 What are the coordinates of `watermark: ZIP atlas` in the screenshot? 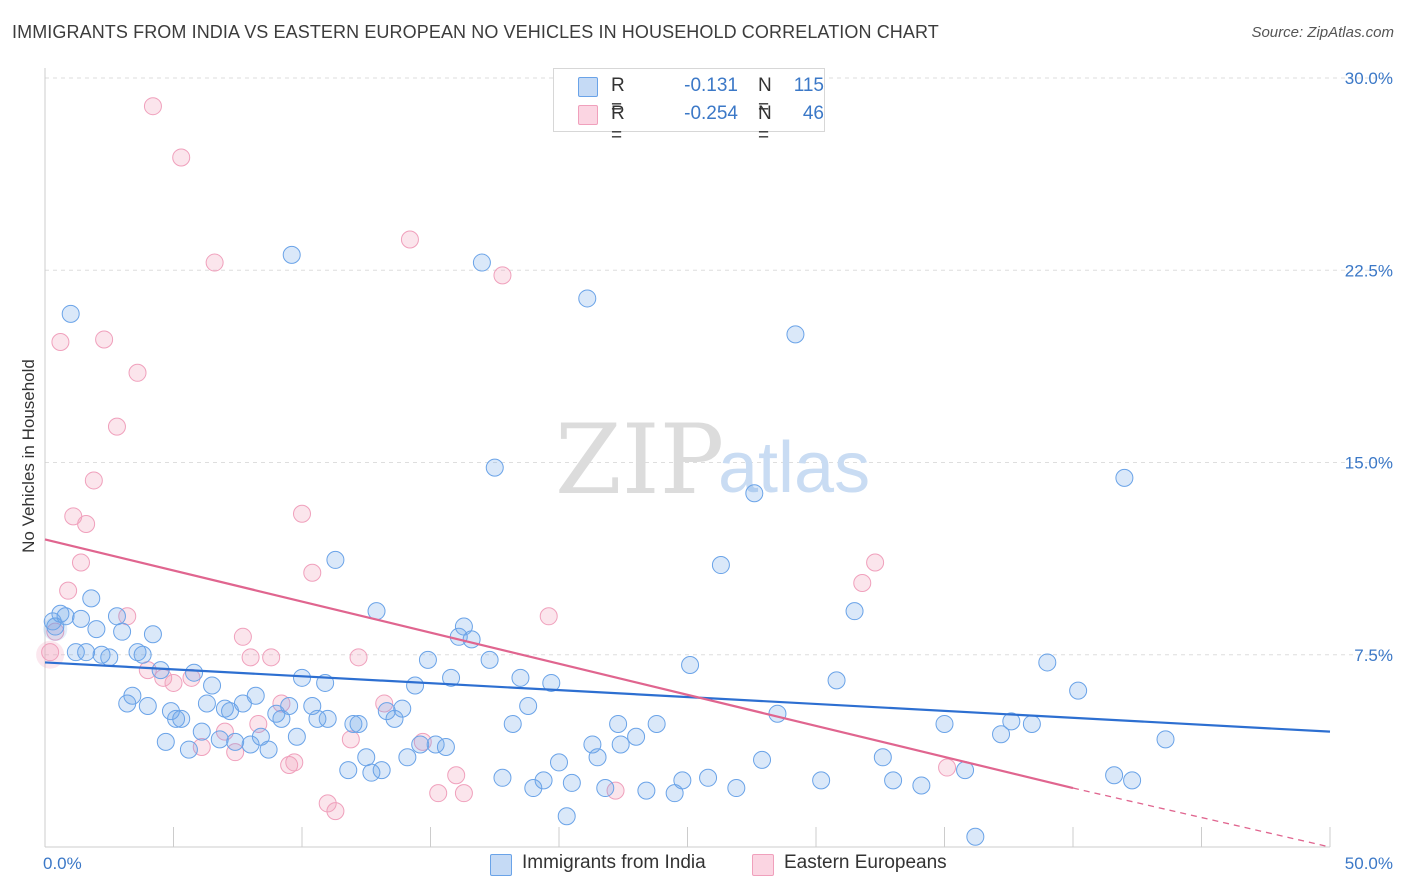 It's located at (712, 460).